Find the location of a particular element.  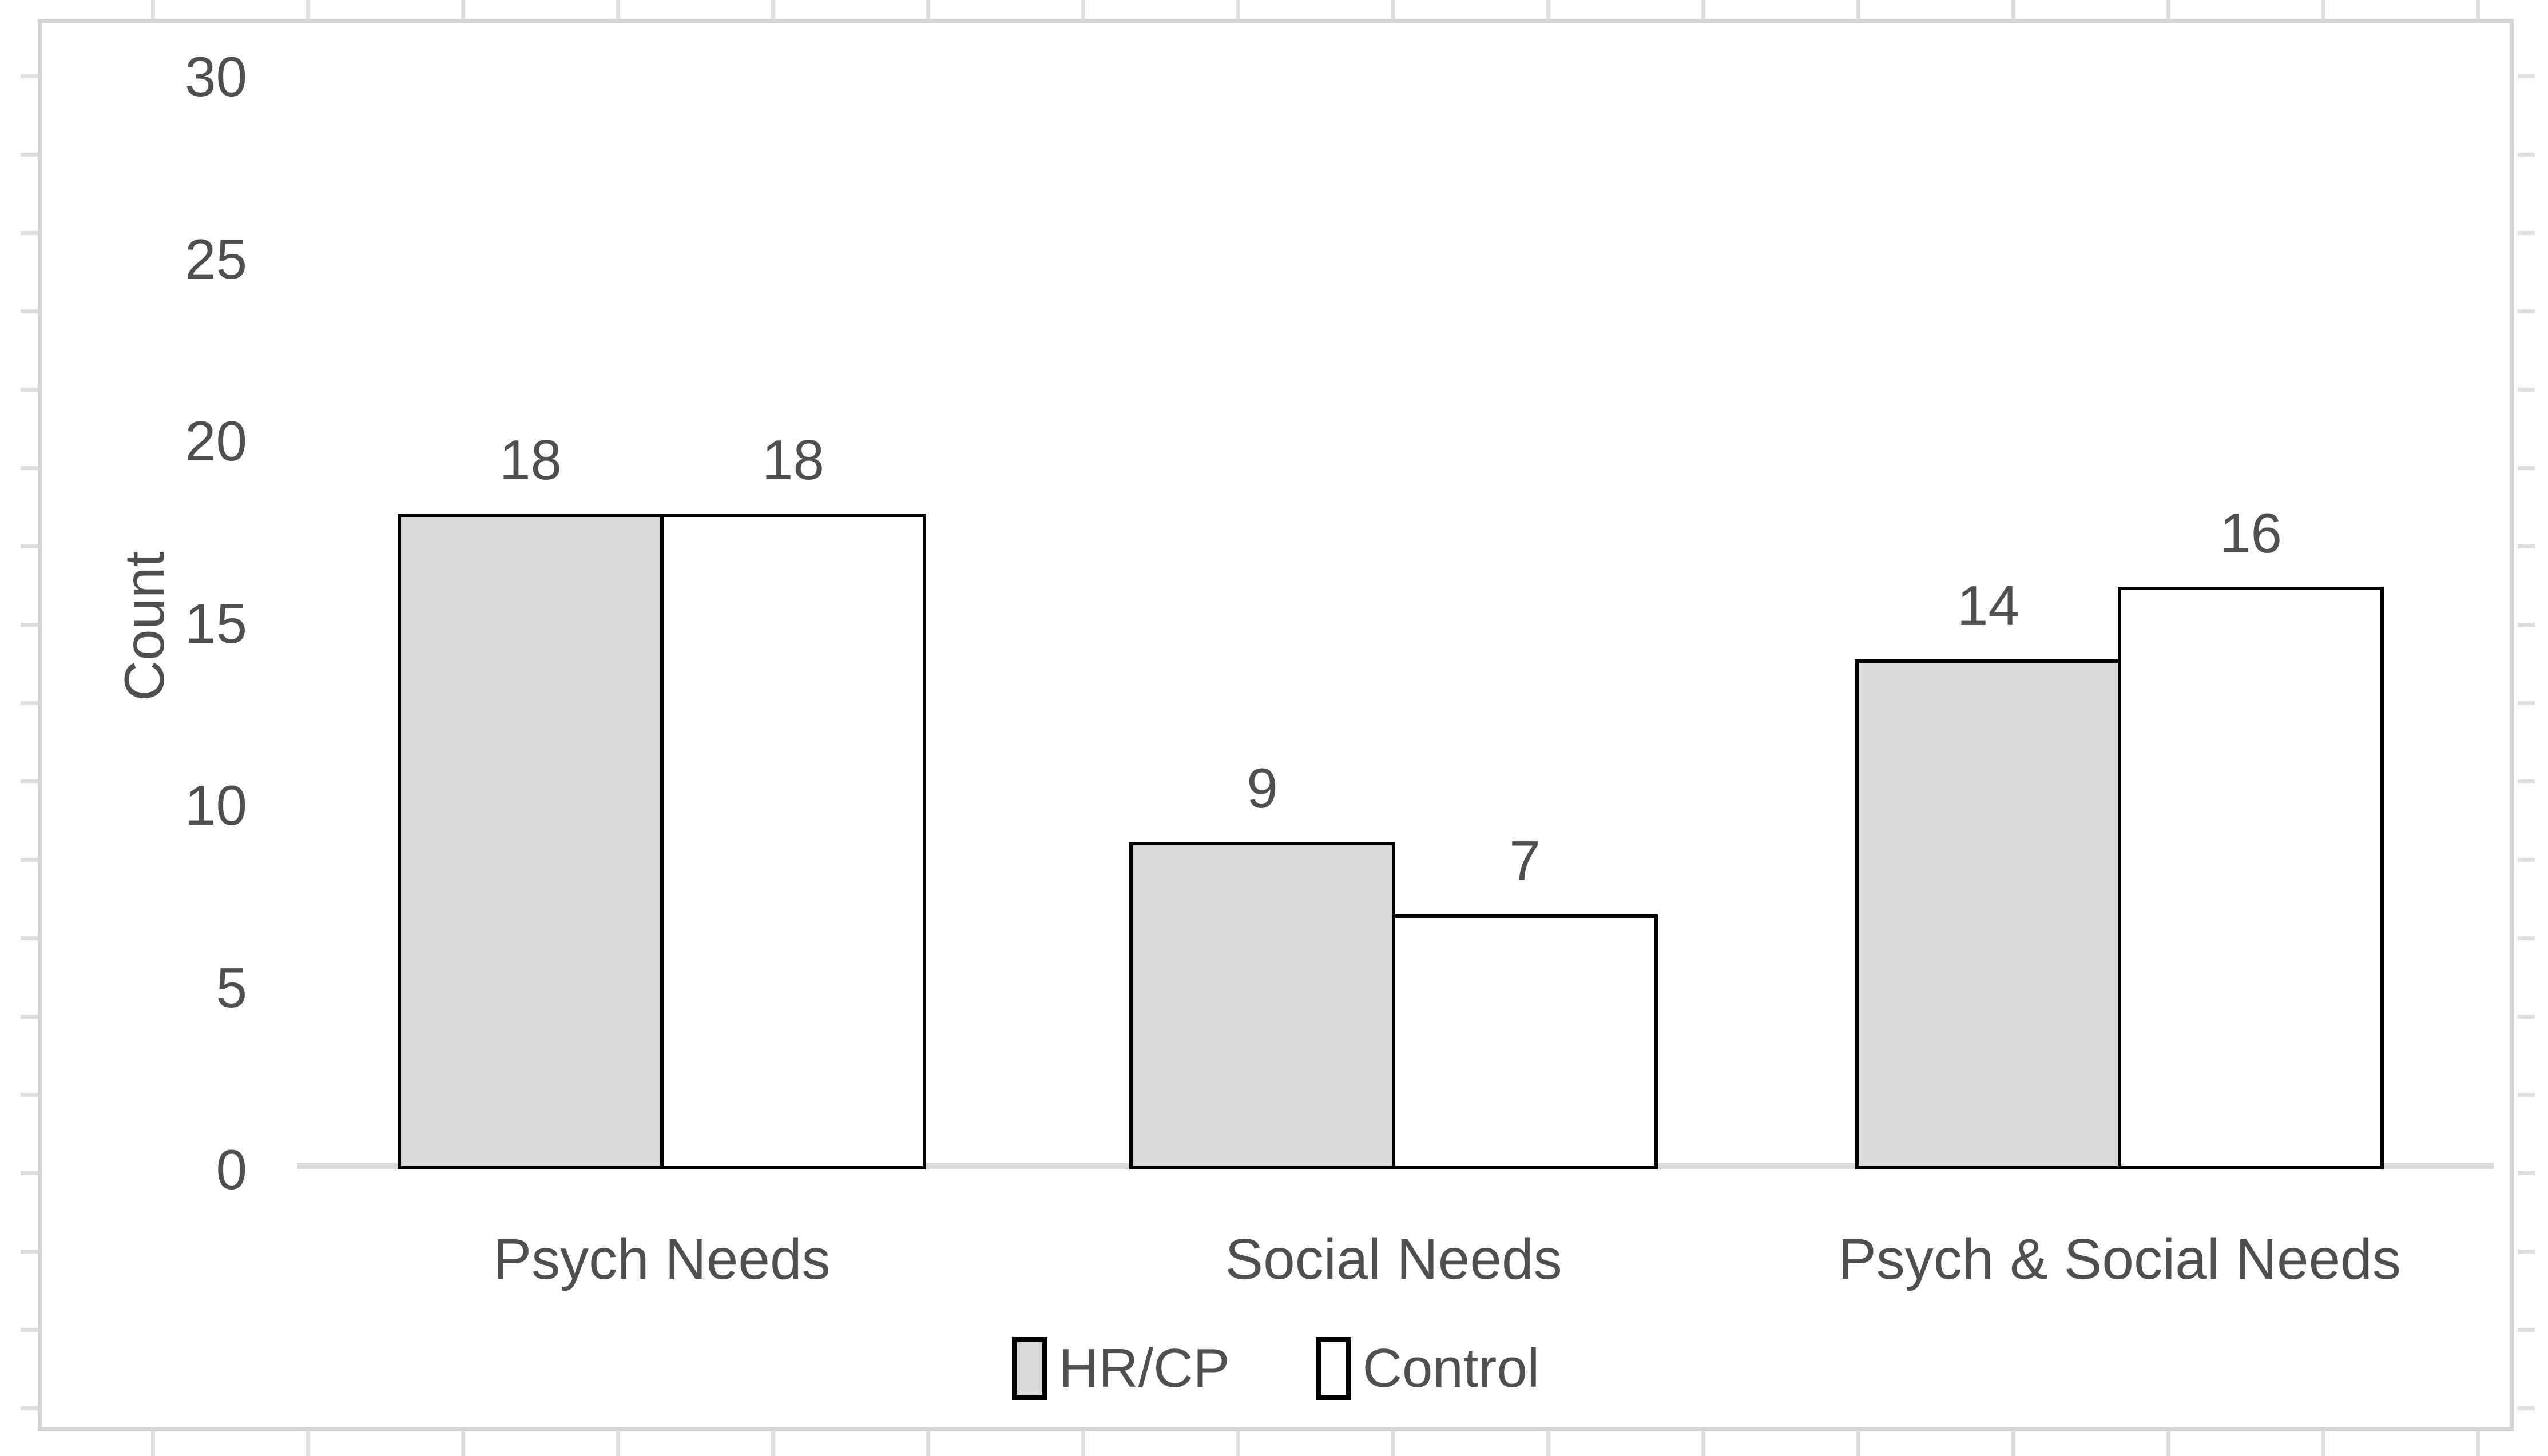

y-tick-label: 15 is located at coordinates (215, 623).